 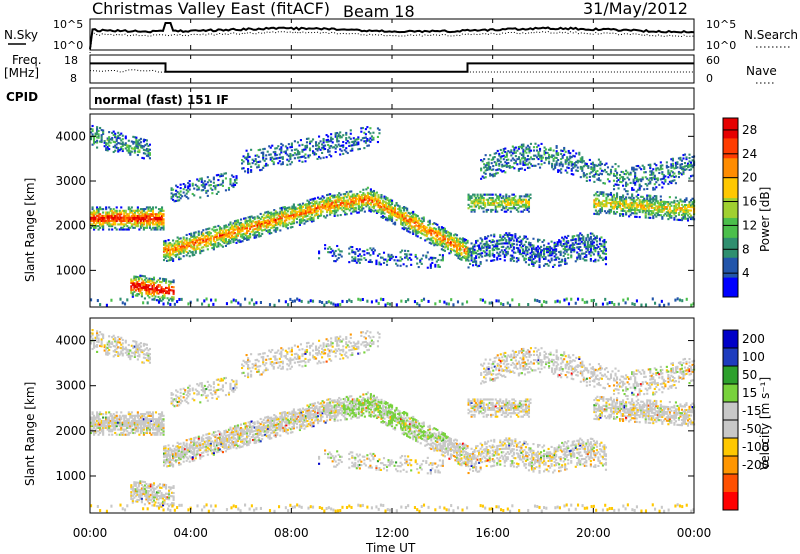 I want to click on freq-tick-top: 18, so click(x=71, y=60).